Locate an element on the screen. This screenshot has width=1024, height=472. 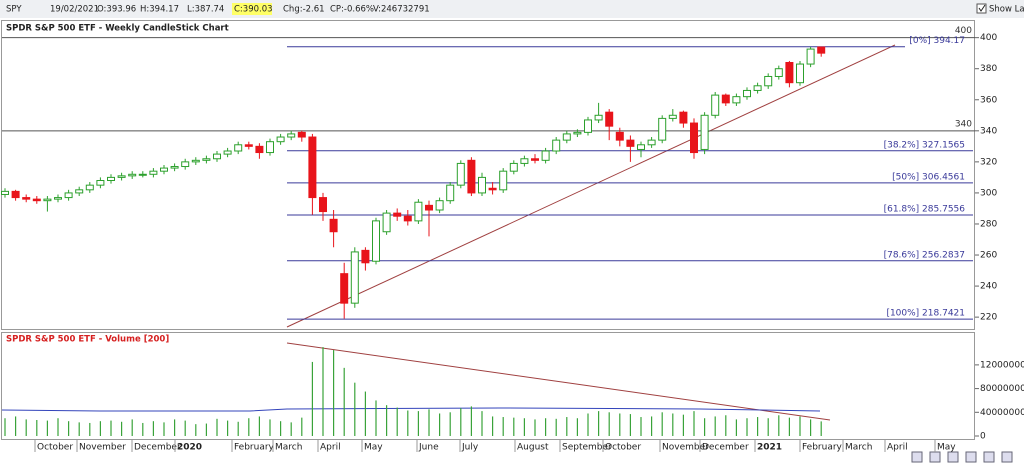
y-tick-label: 300 is located at coordinates (988, 193).